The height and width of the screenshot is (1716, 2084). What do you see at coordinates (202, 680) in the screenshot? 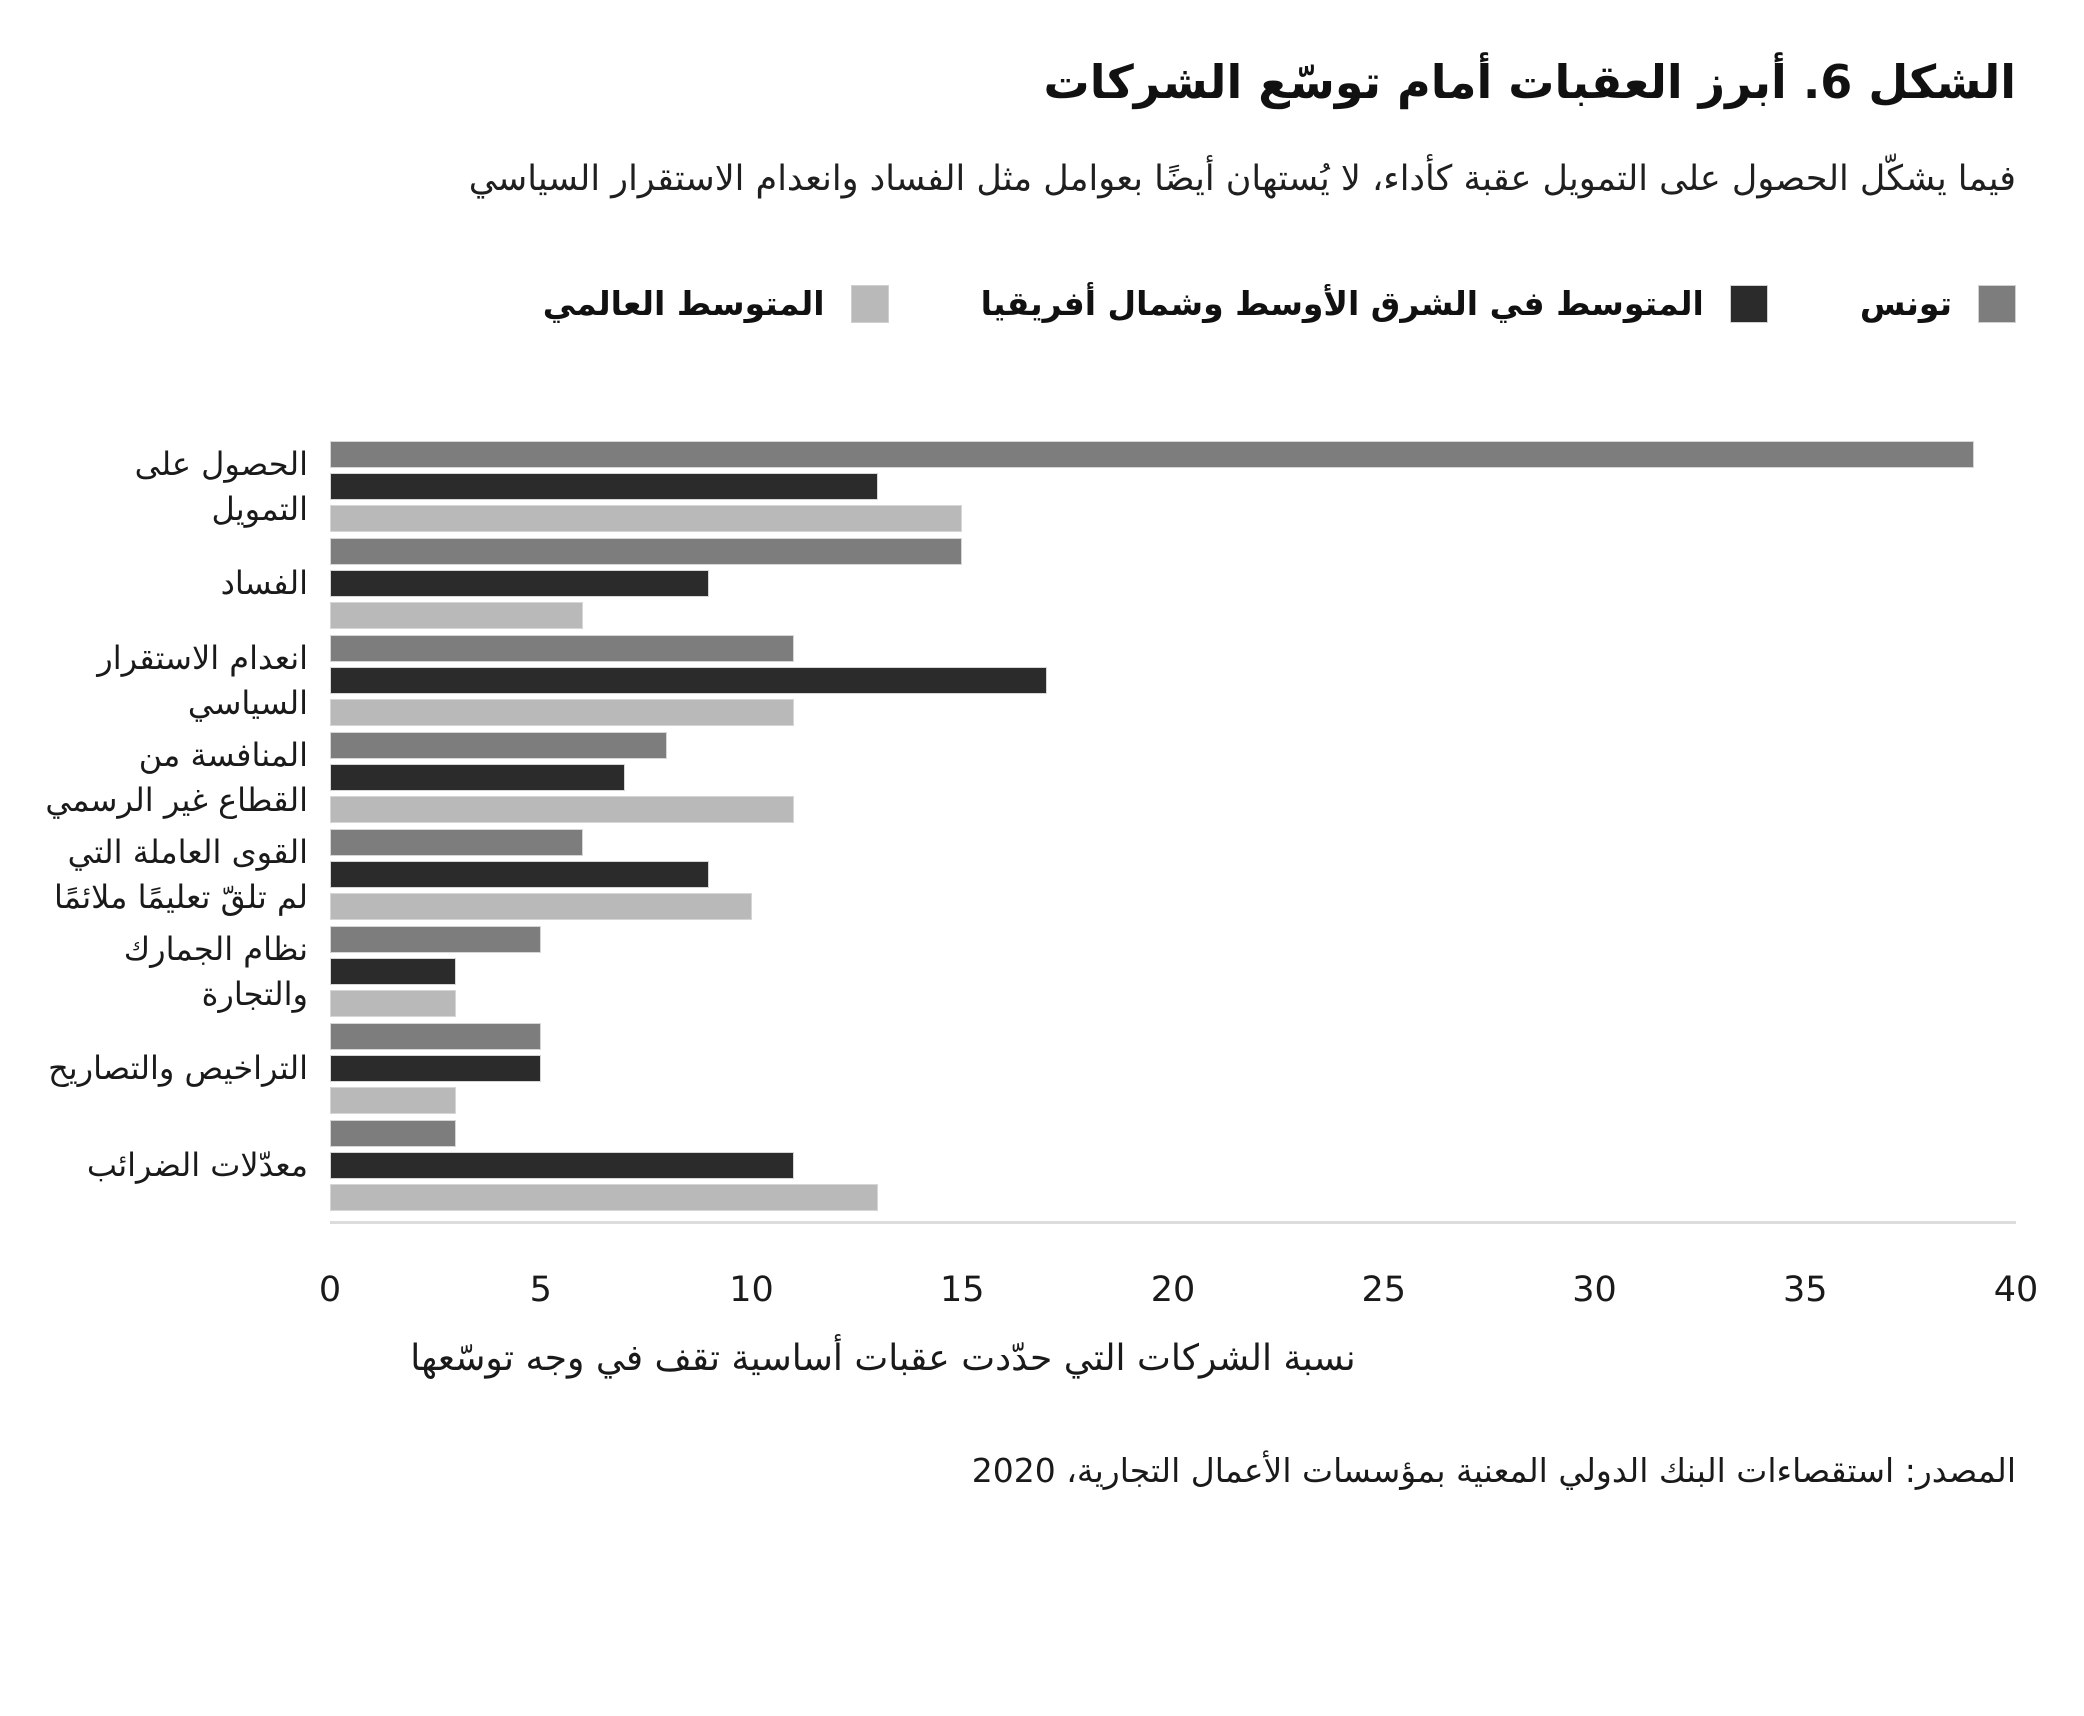
I see `category-label: انعدام الاستقرار السياسي` at bounding box center [202, 680].